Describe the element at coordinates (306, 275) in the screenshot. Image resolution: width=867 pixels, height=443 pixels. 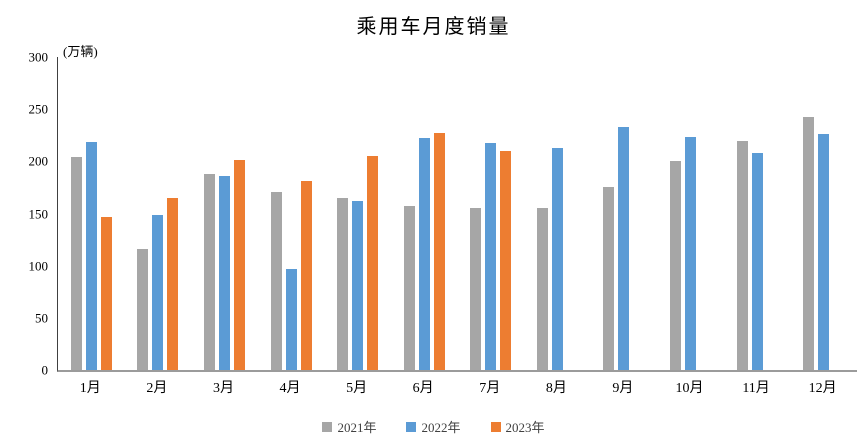
I see `bar-2023年-4月` at that location.